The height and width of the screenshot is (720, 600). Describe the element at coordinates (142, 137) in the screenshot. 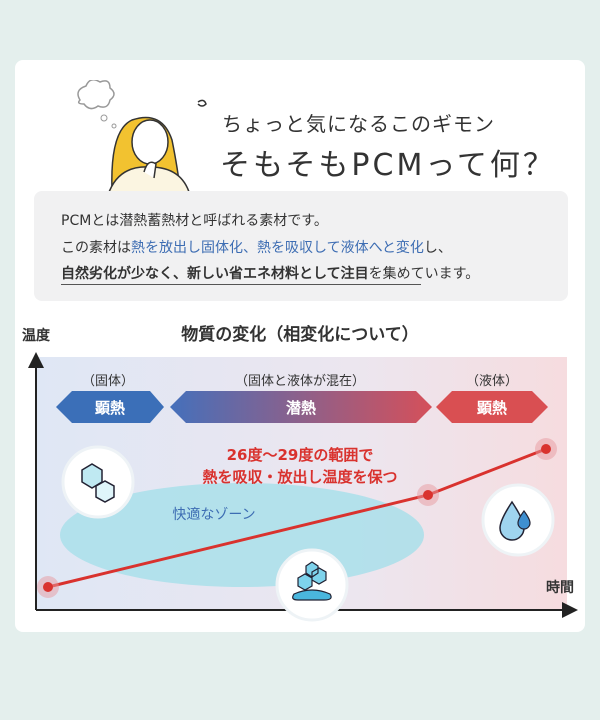

I see `thinking-woman-illustration` at that location.